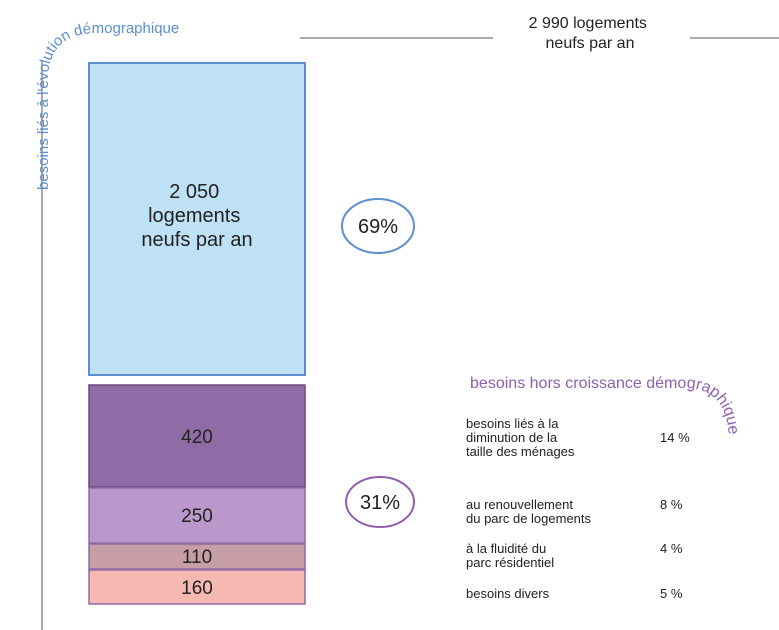  I want to click on total-line: 2 990 logements, so click(588, 23).